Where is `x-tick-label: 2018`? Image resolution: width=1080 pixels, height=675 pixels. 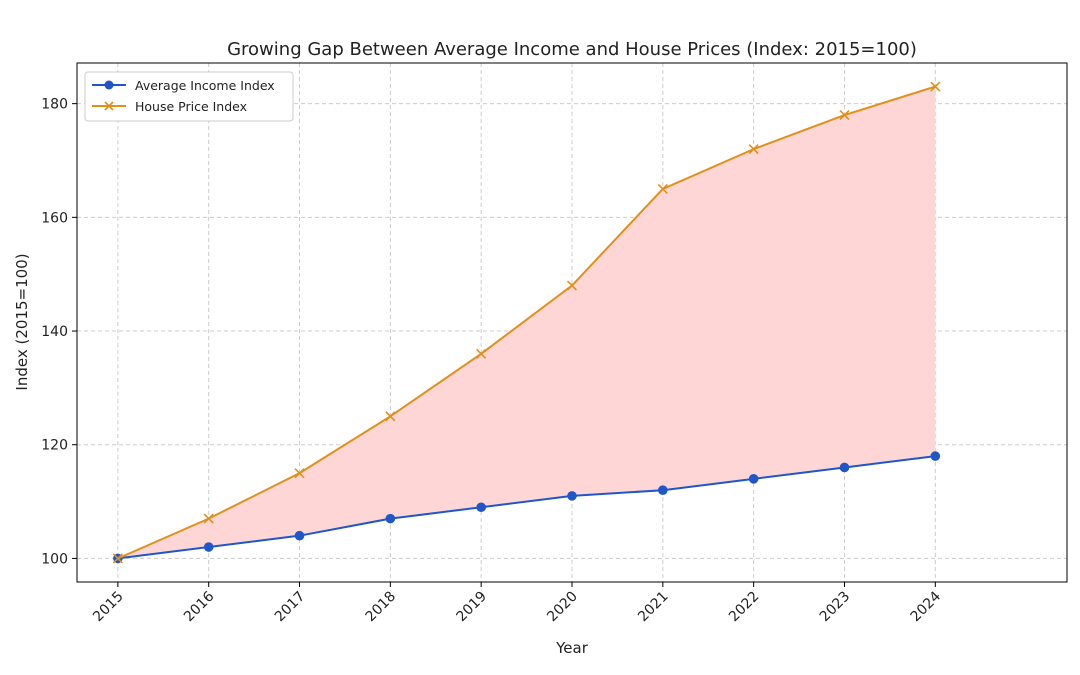 x-tick-label: 2018 is located at coordinates (381, 607).